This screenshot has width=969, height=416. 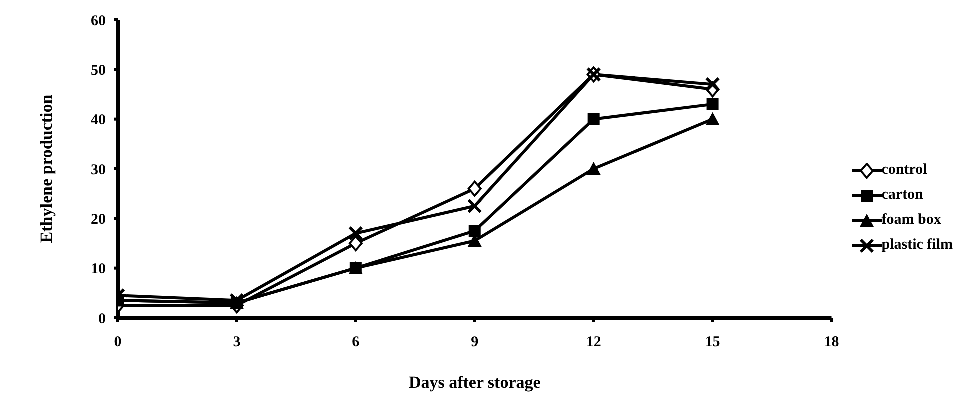 I want to click on x-tick-label: 6, so click(x=356, y=342).